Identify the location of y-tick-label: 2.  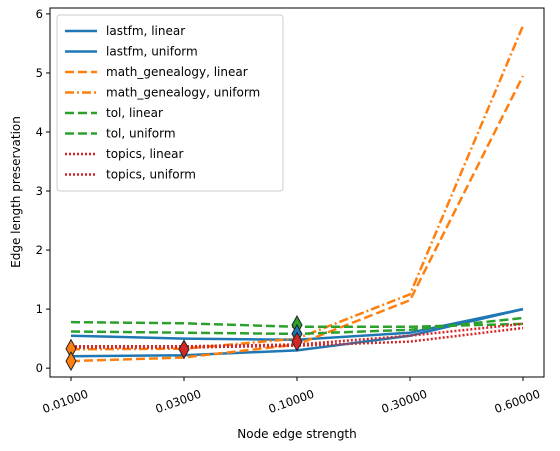
(39, 250).